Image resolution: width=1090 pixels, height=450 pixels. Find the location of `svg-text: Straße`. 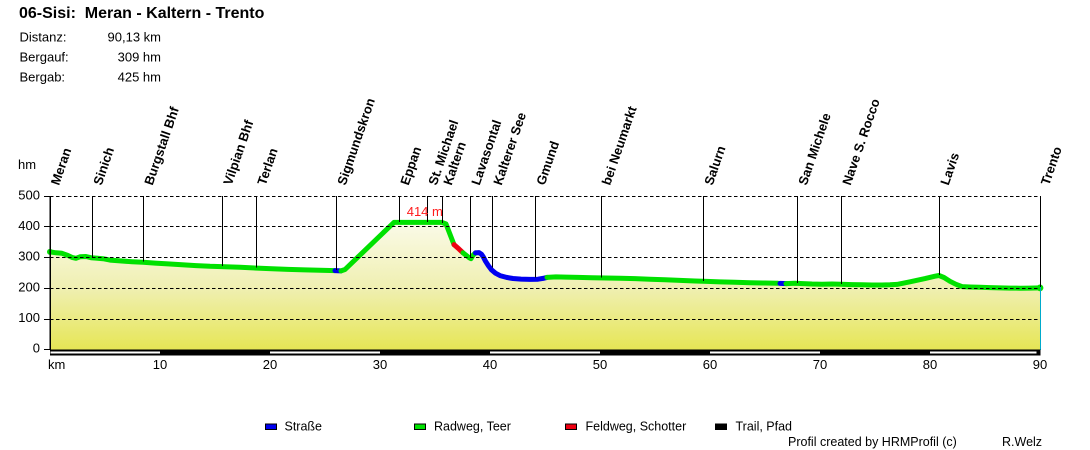

svg-text: Straße is located at coordinates (304, 427).